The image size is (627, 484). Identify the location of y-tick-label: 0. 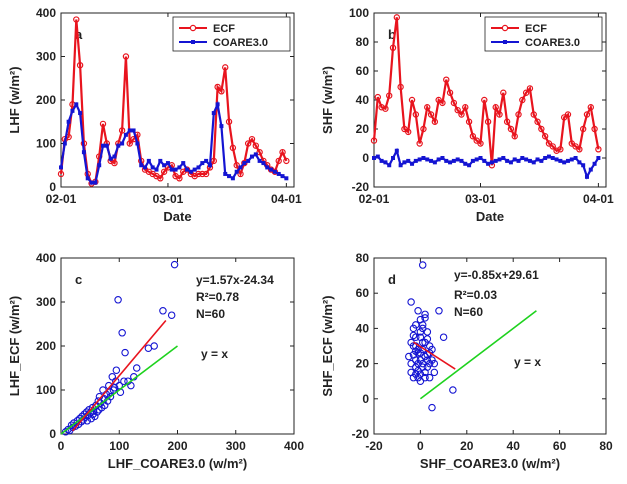
(365, 399).